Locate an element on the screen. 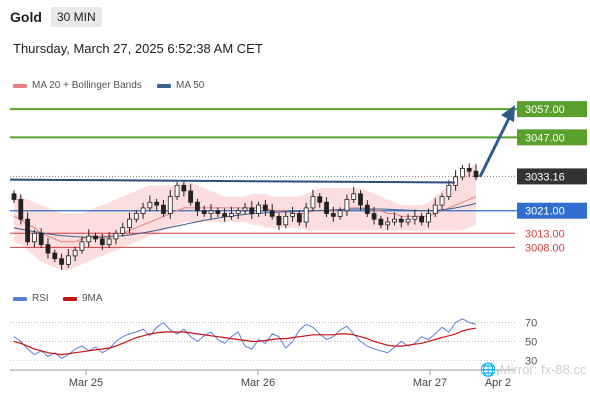 Image resolution: width=590 pixels, height=400 pixels. legend-rsi-label: RSI is located at coordinates (40, 298).